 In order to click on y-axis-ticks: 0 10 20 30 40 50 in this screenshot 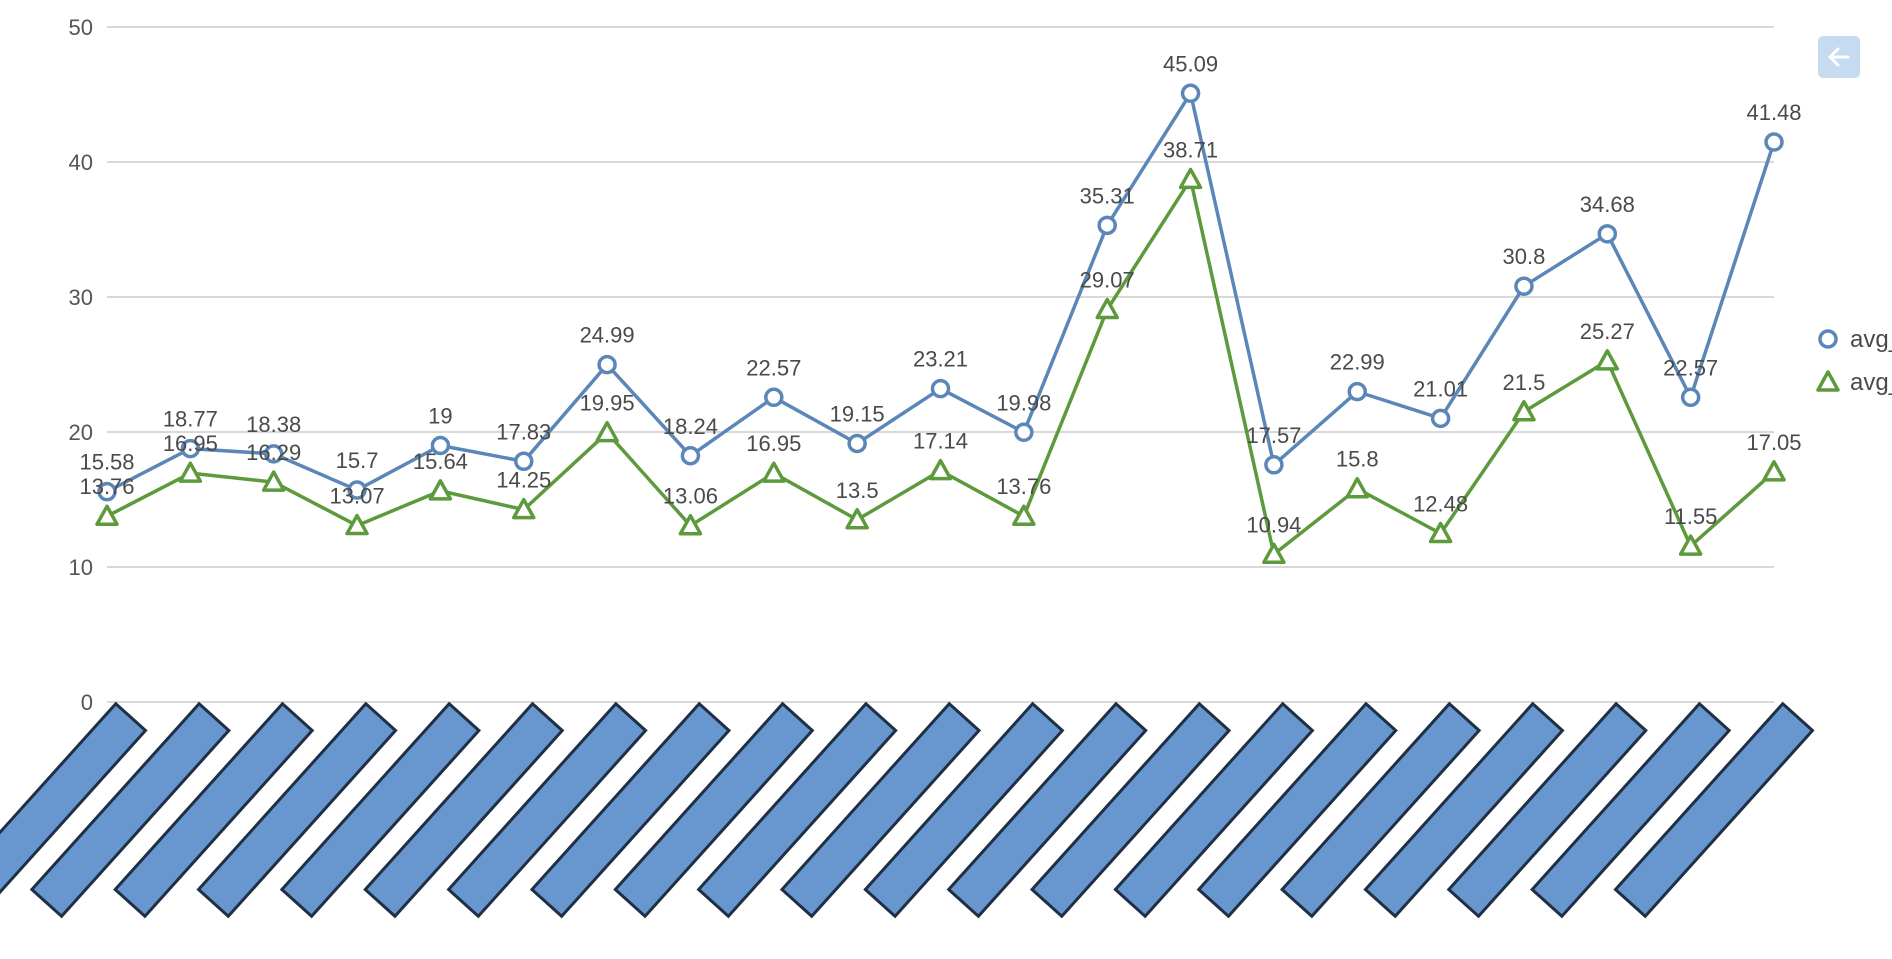, I will do `click(81, 365)`.